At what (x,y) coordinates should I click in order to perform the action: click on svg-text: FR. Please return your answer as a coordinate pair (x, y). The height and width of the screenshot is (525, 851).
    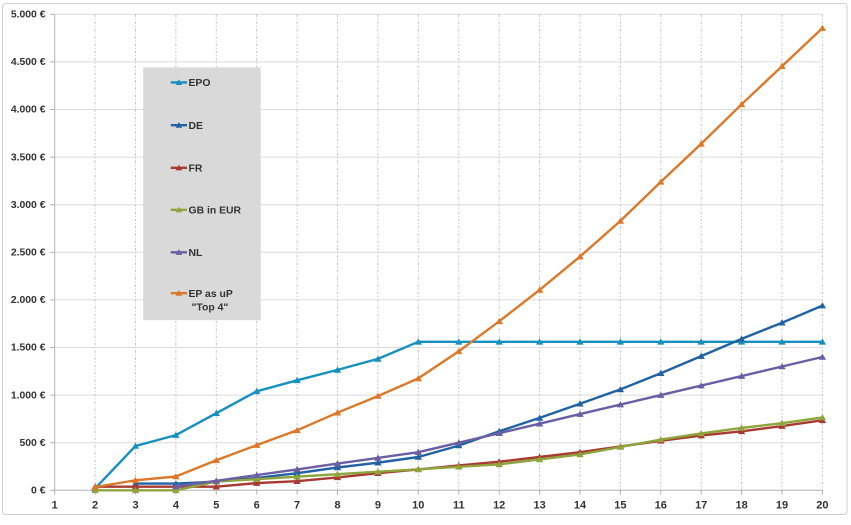
    Looking at the image, I should click on (196, 169).